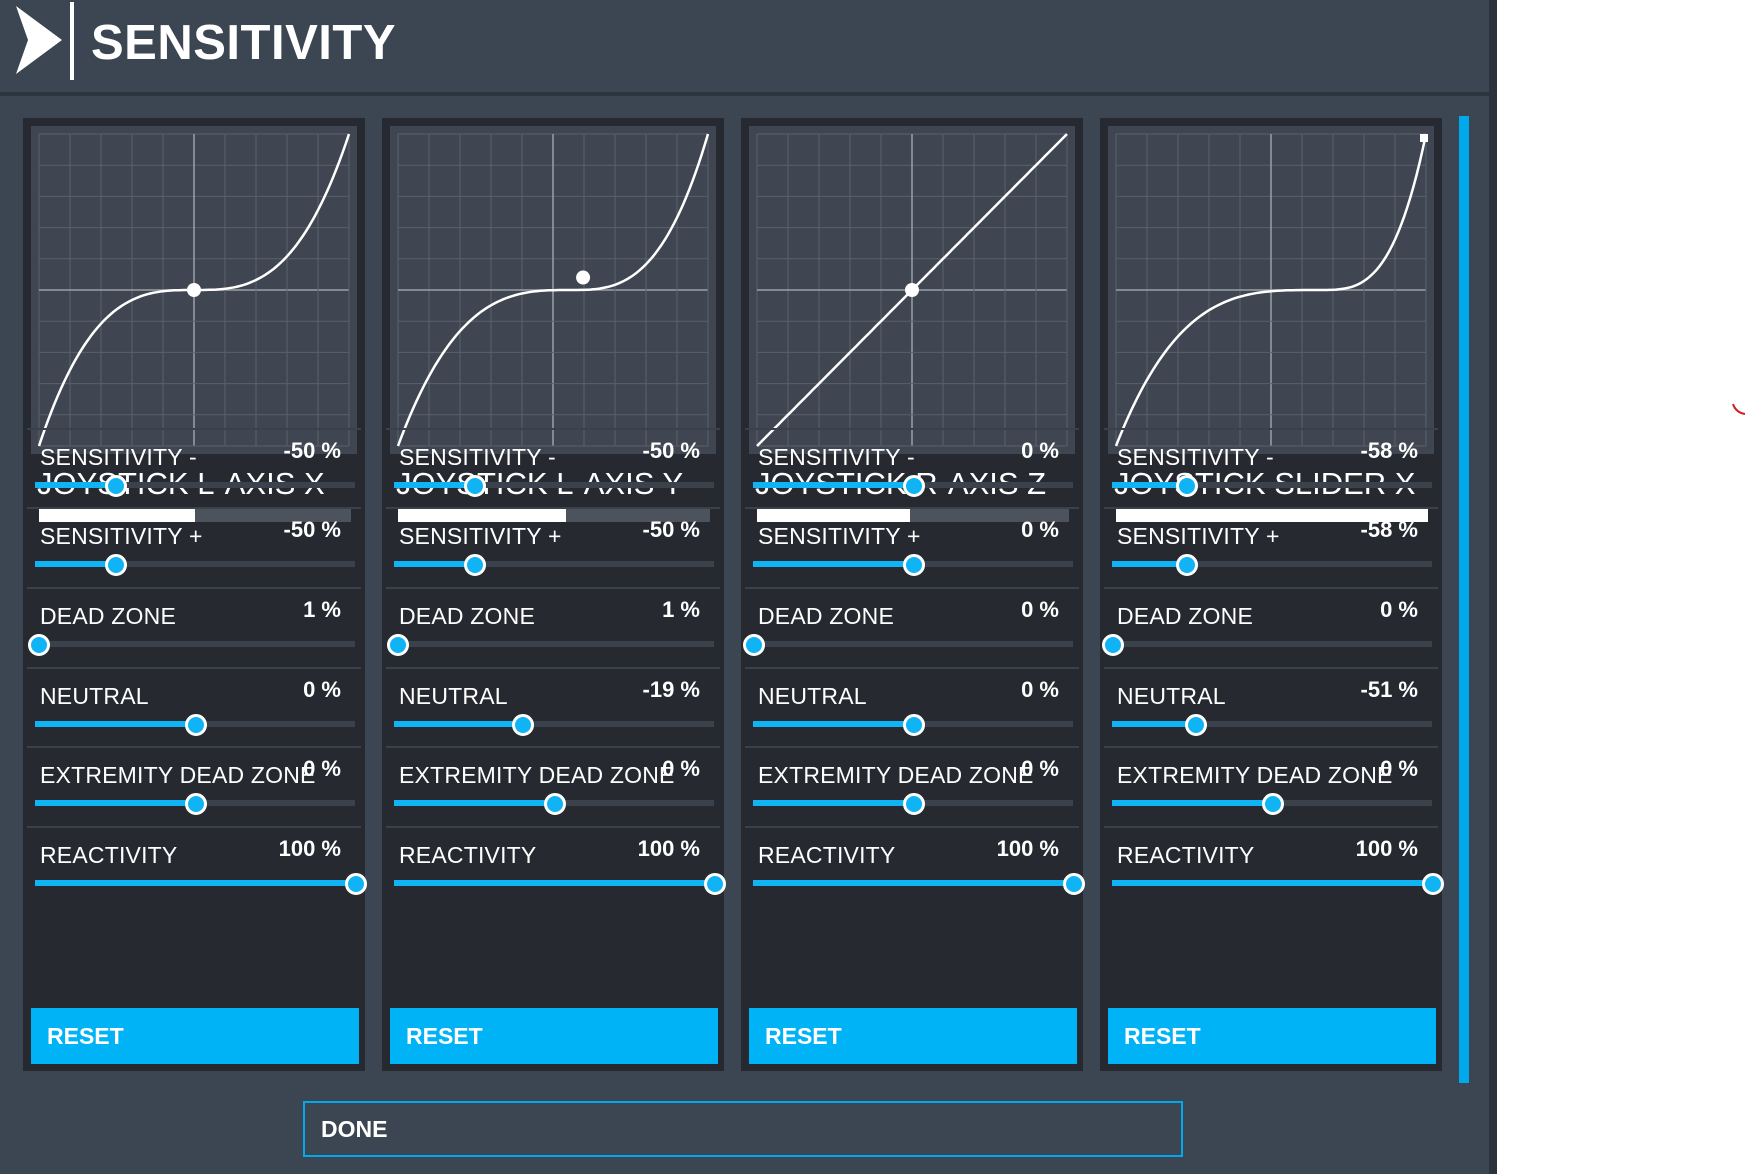 The width and height of the screenshot is (1747, 1174). Describe the element at coordinates (1493, 587) in the screenshot. I see `window-edge` at that location.